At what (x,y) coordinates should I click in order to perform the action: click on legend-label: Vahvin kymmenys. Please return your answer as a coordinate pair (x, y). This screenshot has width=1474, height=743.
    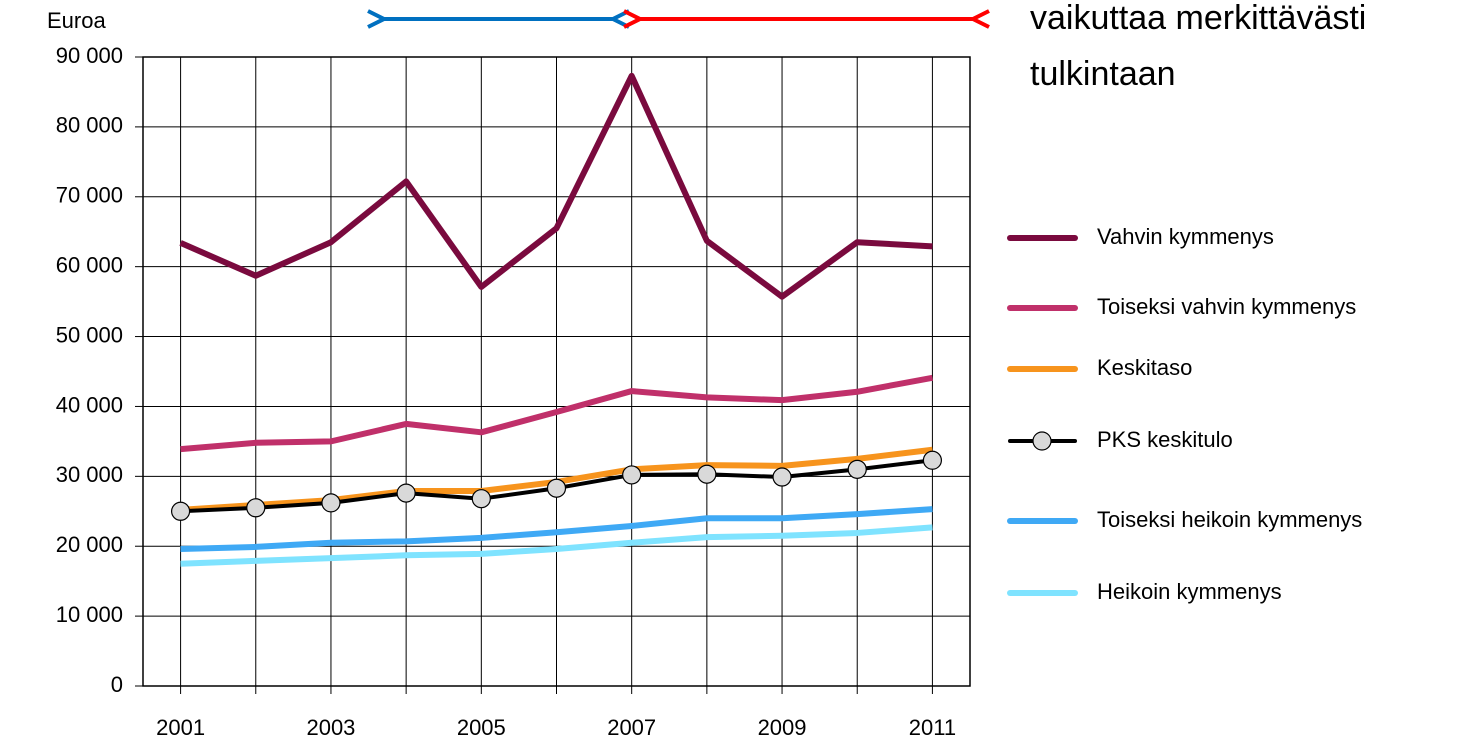
    Looking at the image, I should click on (1185, 236).